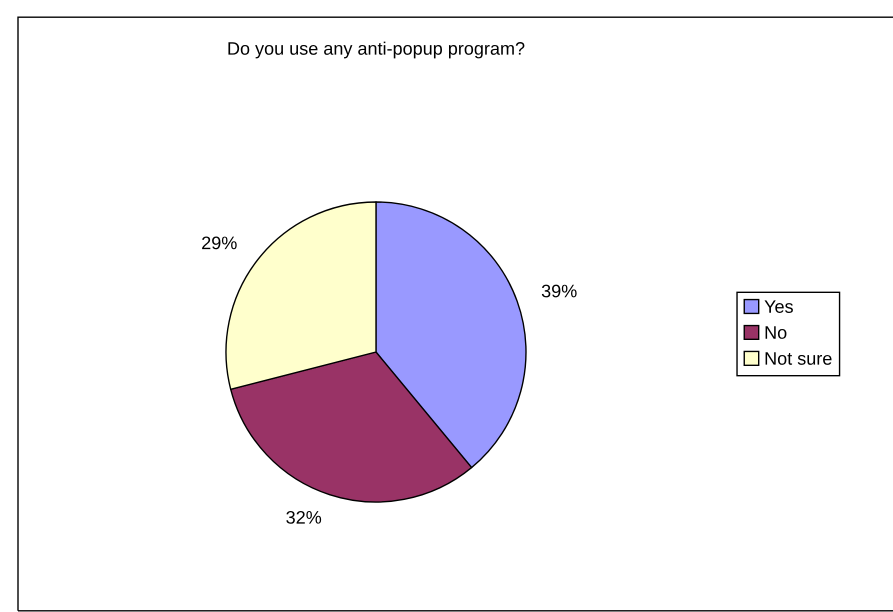 The width and height of the screenshot is (893, 612). I want to click on legend-label: No, so click(776, 332).